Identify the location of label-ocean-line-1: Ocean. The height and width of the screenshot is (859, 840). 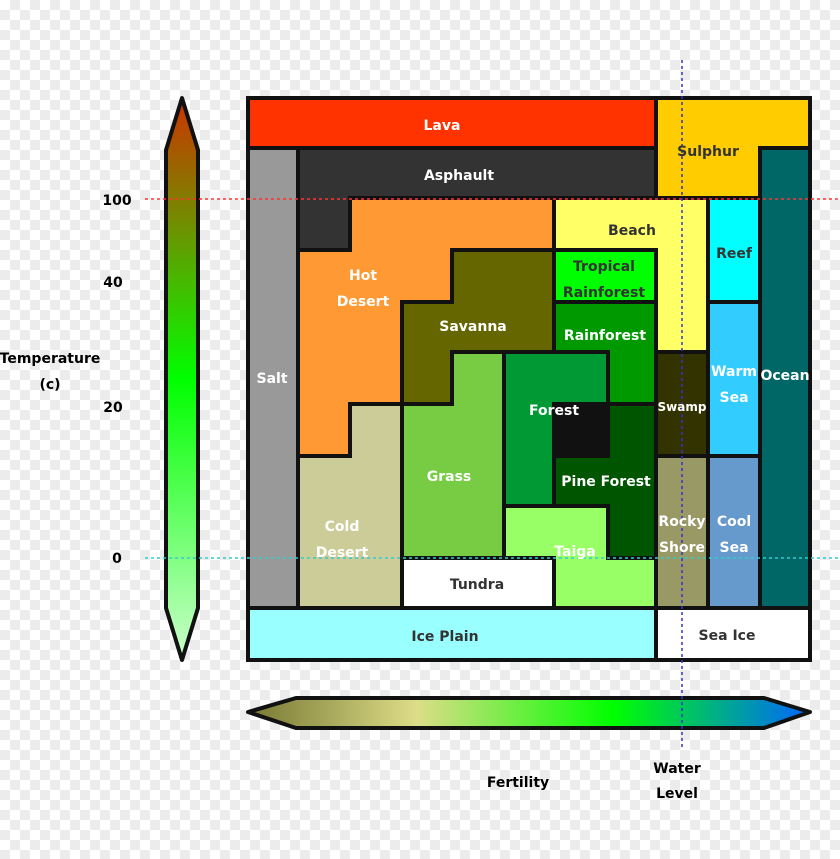
(784, 376).